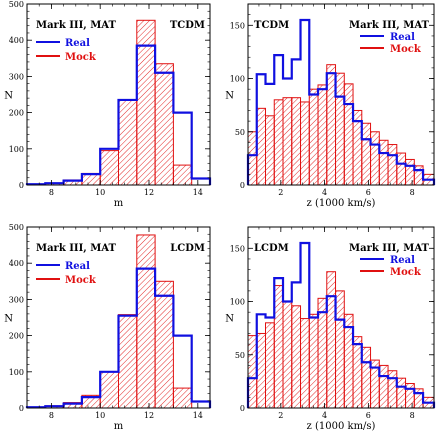  Describe the element at coordinates (100, 192) in the screenshot. I see `x-tick-label: 10` at that location.